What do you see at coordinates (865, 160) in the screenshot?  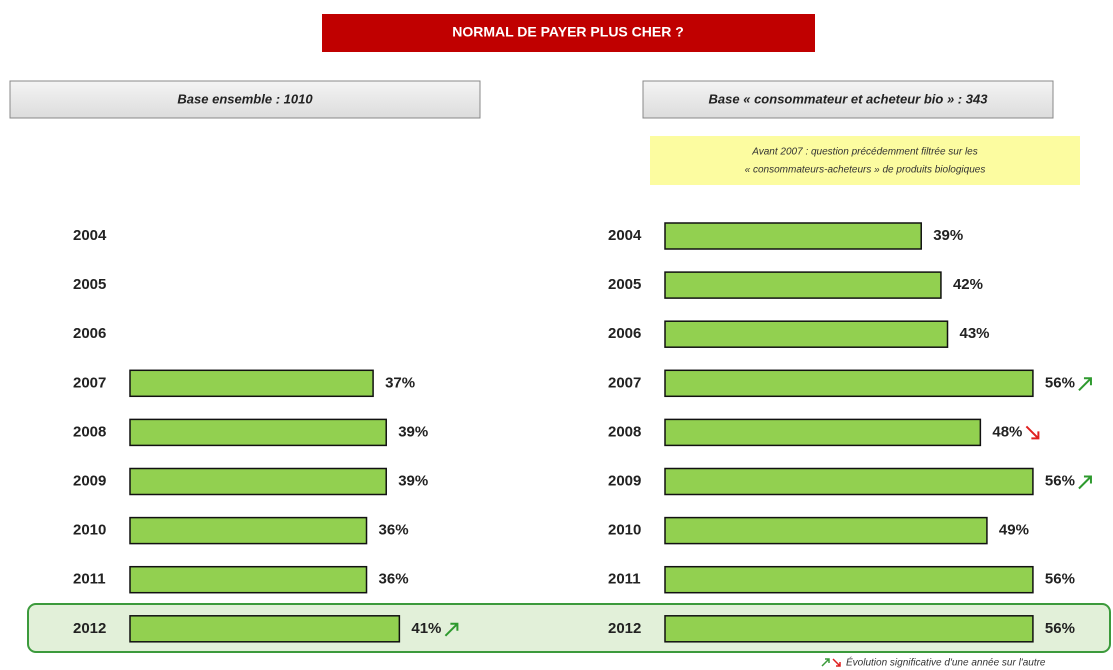 I see `note-box` at bounding box center [865, 160].